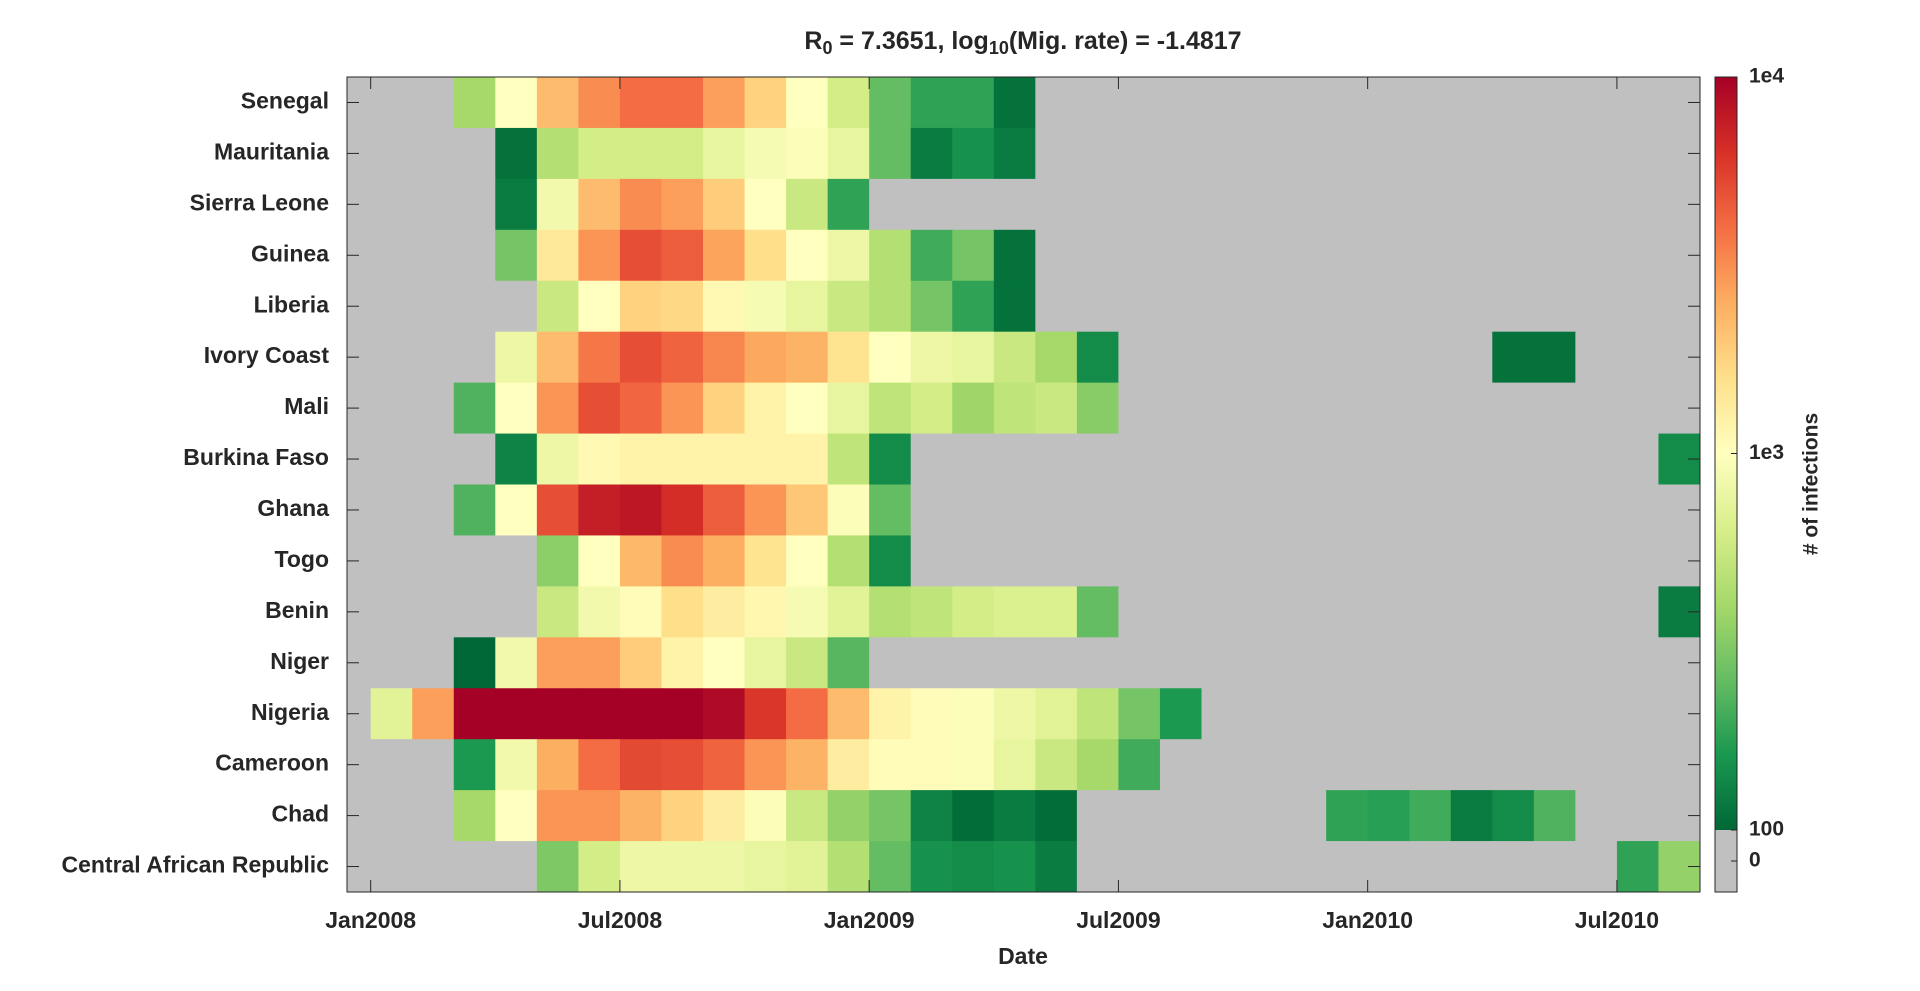  I want to click on colorbar-tick-label: 1e3, so click(1766, 452).